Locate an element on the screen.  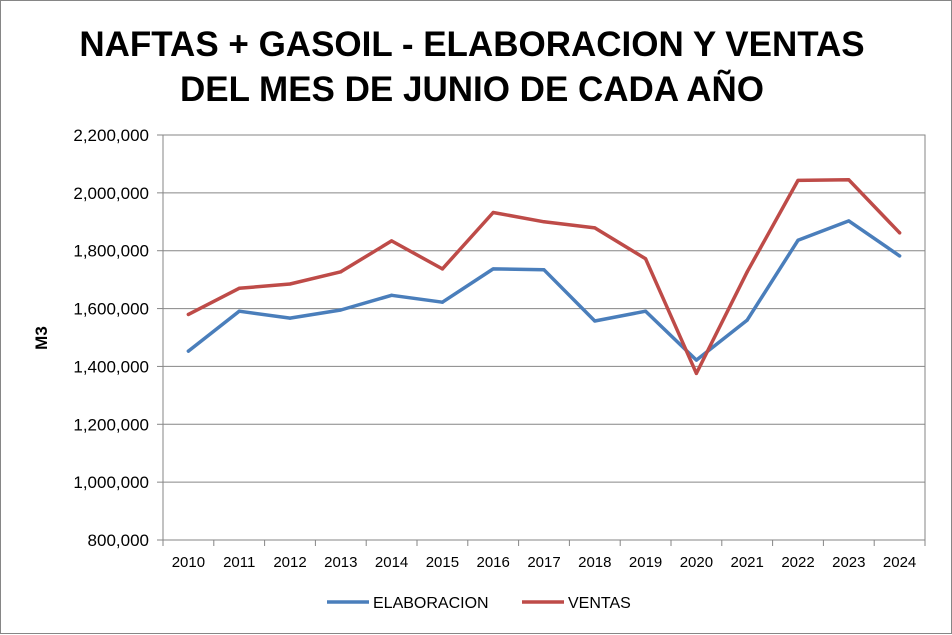
x-tick-label: 2022 is located at coordinates (797, 562).